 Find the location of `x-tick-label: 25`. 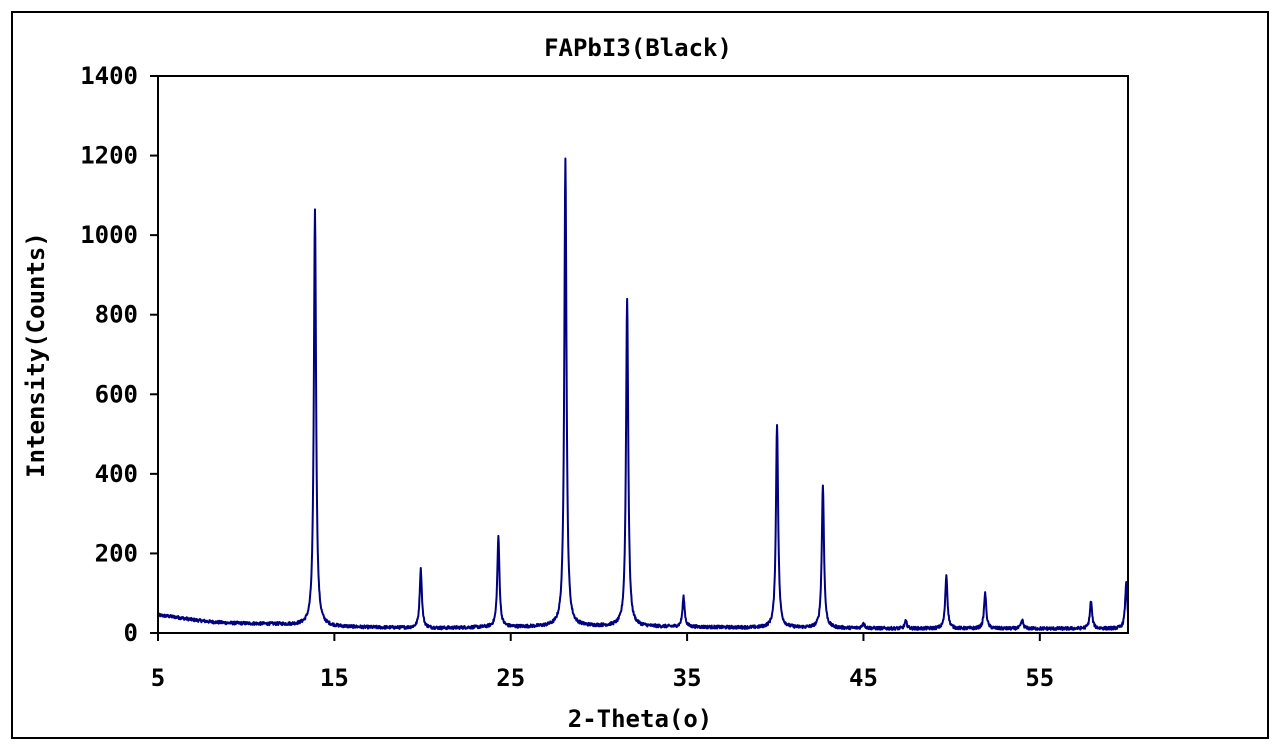

x-tick-label: 25 is located at coordinates (510, 678).